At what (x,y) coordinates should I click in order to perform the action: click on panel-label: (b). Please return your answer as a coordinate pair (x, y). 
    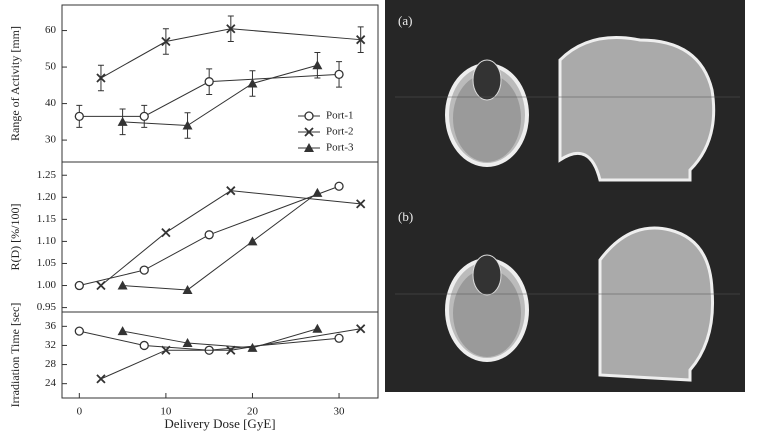
    Looking at the image, I should click on (405, 216).